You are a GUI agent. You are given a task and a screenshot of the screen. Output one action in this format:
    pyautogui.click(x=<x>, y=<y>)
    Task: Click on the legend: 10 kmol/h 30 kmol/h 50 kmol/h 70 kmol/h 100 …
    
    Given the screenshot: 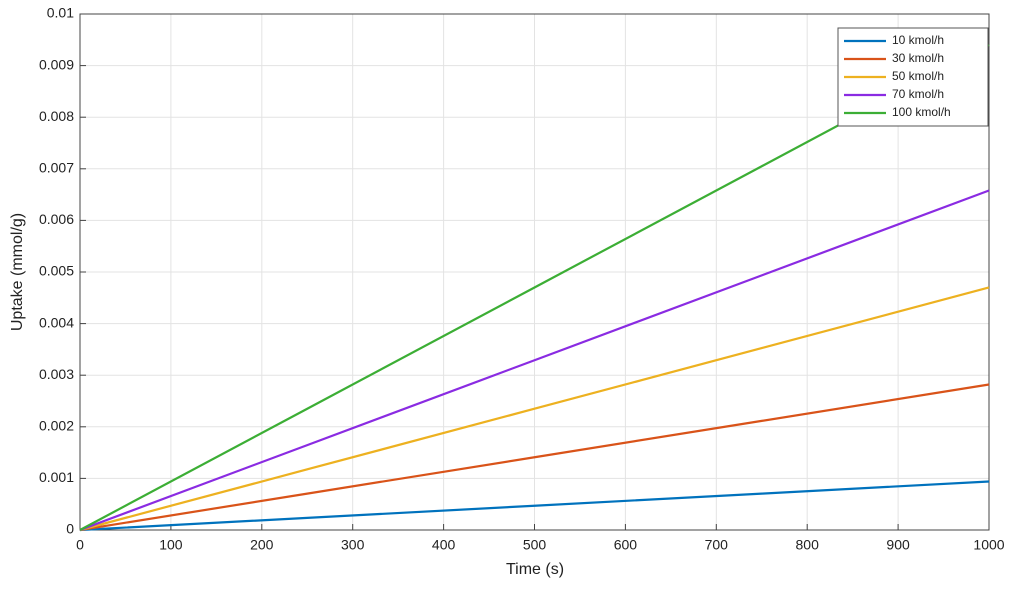 What is the action you would take?
    pyautogui.click(x=913, y=77)
    